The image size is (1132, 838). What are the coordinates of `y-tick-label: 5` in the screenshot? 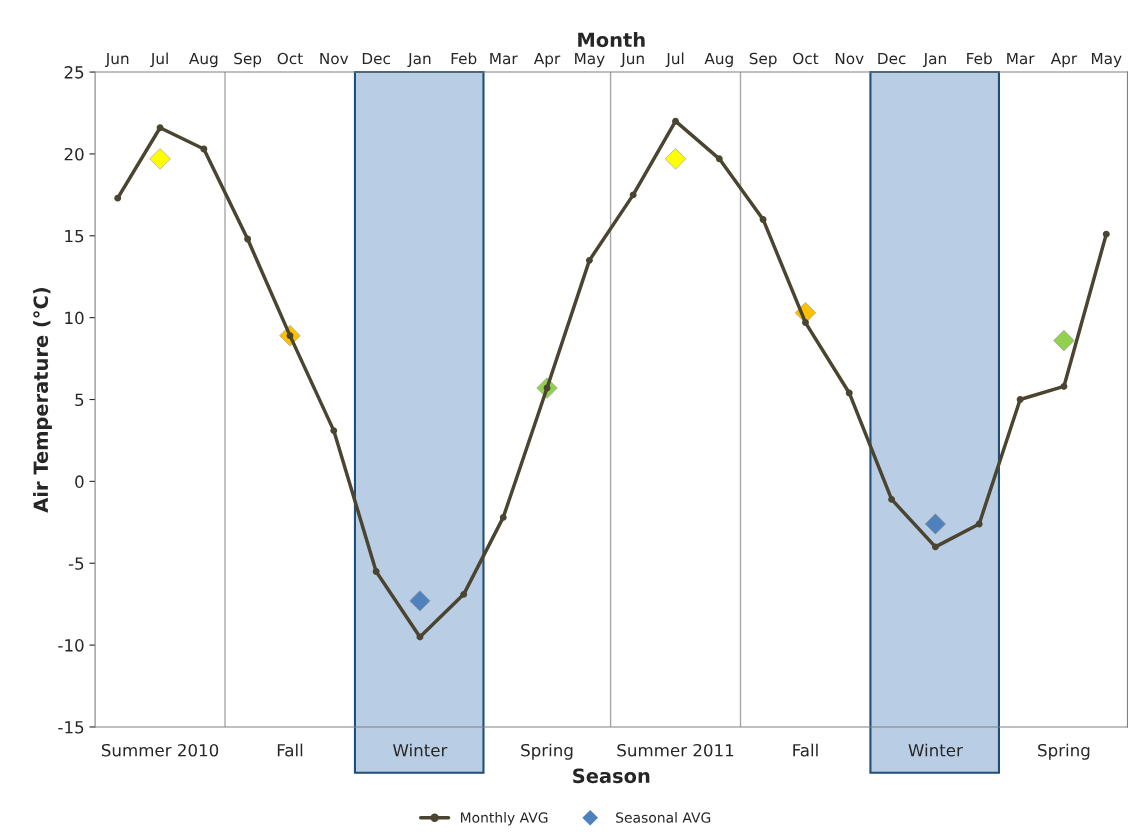 It's located at (79, 400).